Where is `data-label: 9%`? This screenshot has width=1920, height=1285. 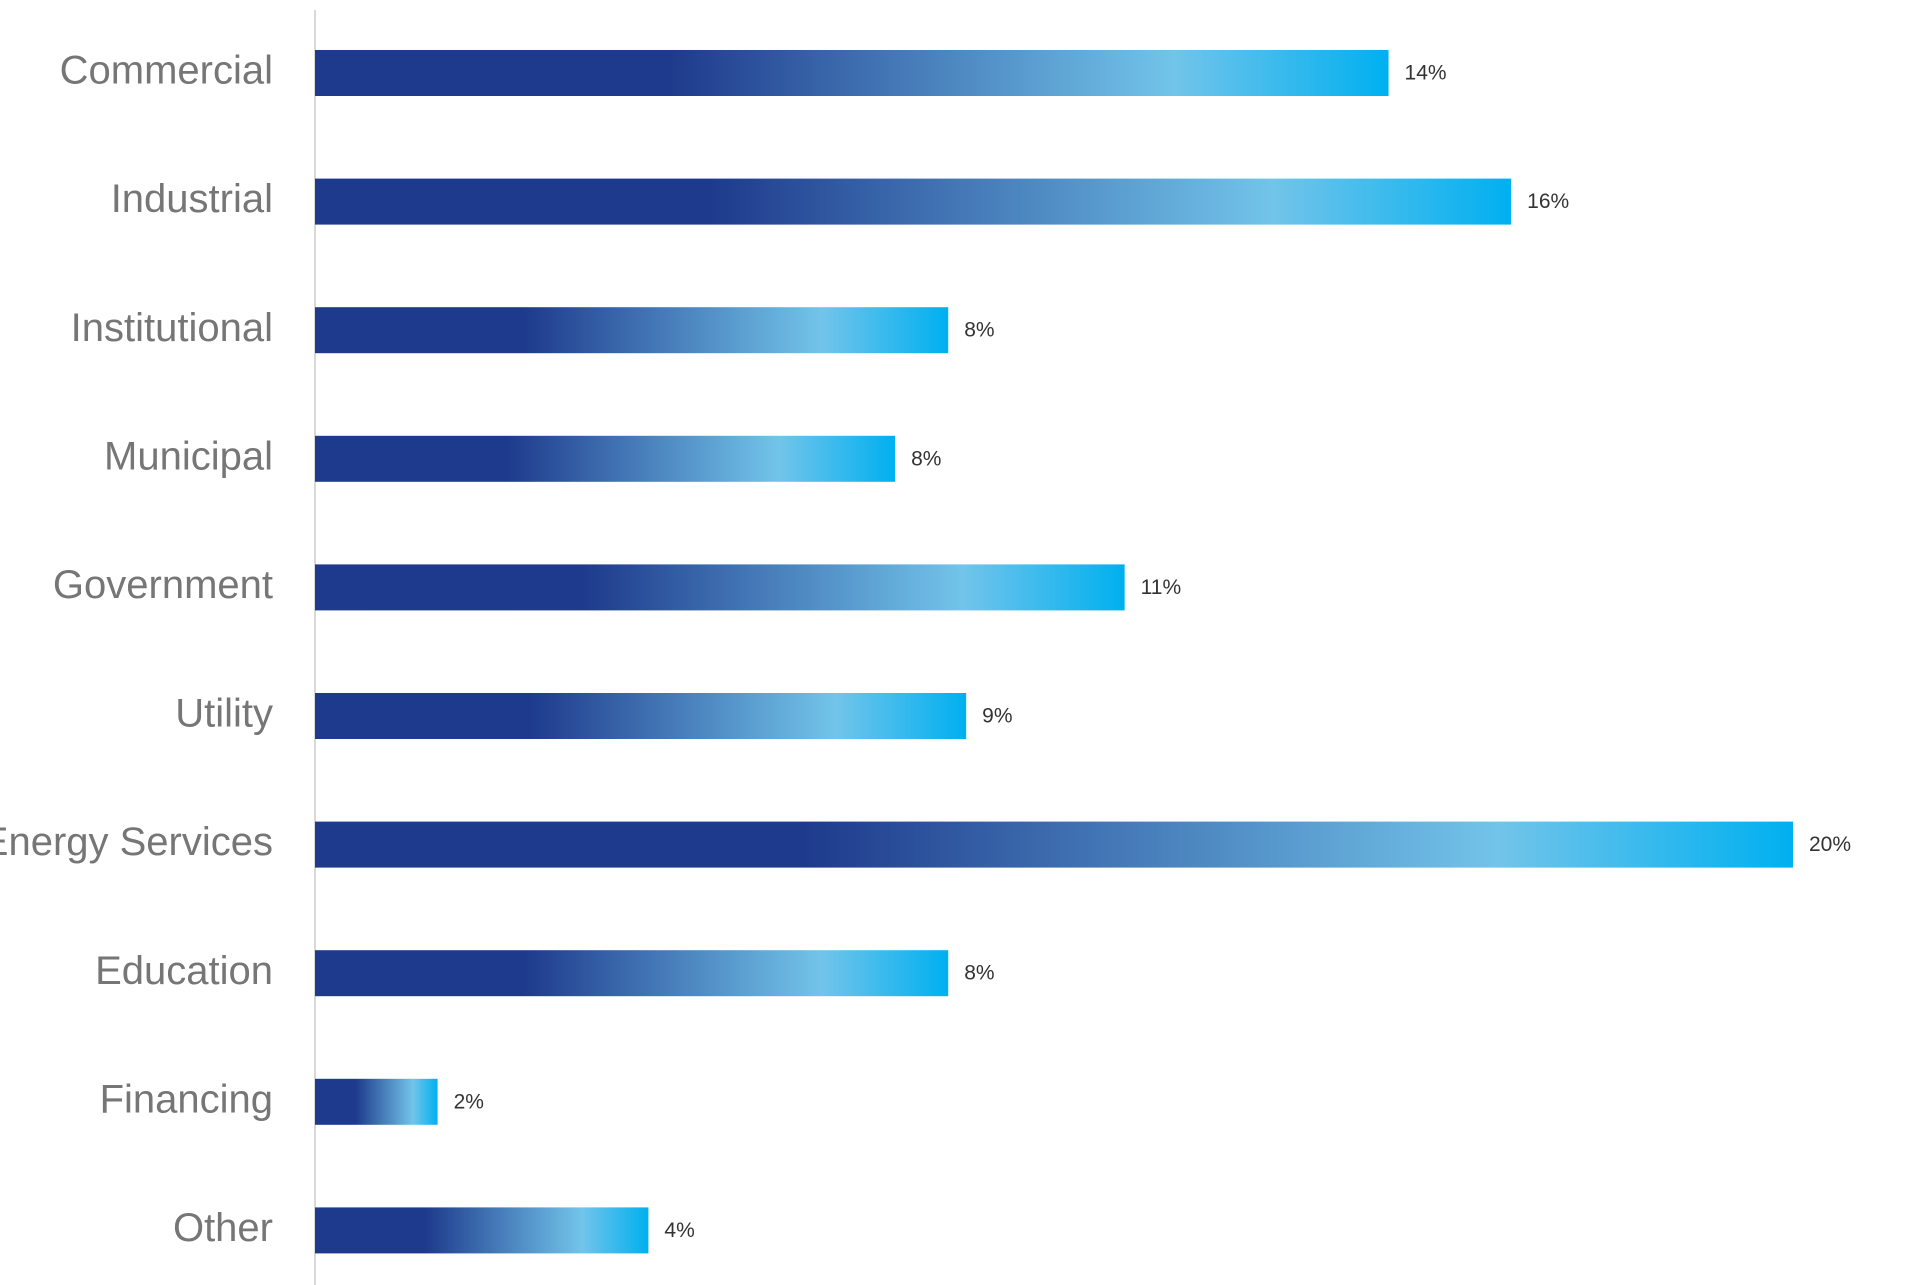 data-label: 9% is located at coordinates (997, 716).